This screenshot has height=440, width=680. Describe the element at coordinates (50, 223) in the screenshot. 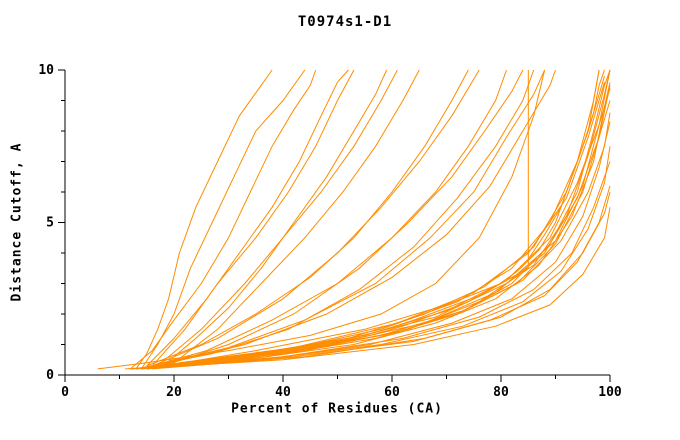

I see `svg-text: 5` at that location.